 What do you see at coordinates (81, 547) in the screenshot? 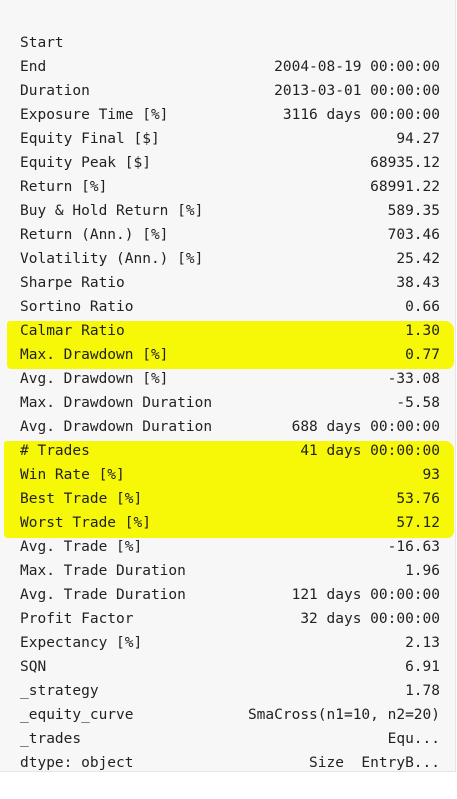
I see `stat-key: Avg. Trade [%]` at bounding box center [81, 547].